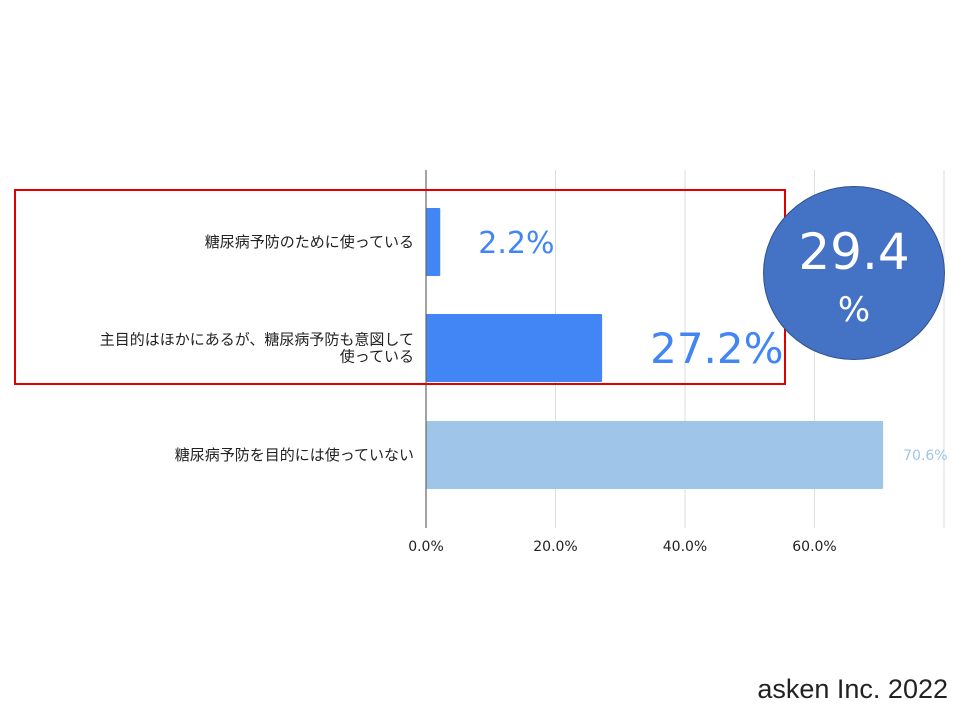 The height and width of the screenshot is (720, 960). What do you see at coordinates (925, 456) in the screenshot?
I see `value-label: 70.6%` at bounding box center [925, 456].